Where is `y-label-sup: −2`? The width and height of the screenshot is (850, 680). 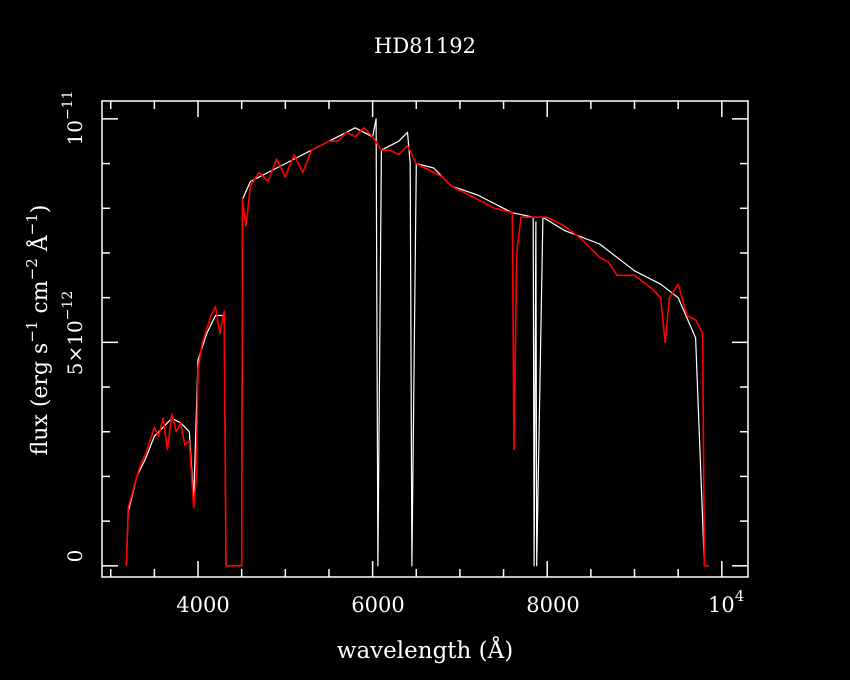 y-label-sup: −2 is located at coordinates (32, 269).